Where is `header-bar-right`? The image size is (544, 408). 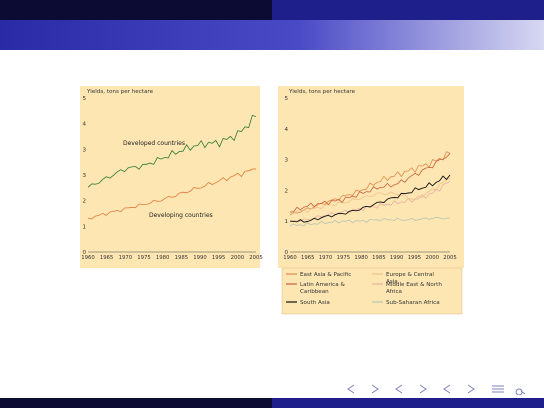 header-bar-right is located at coordinates (408, 10).